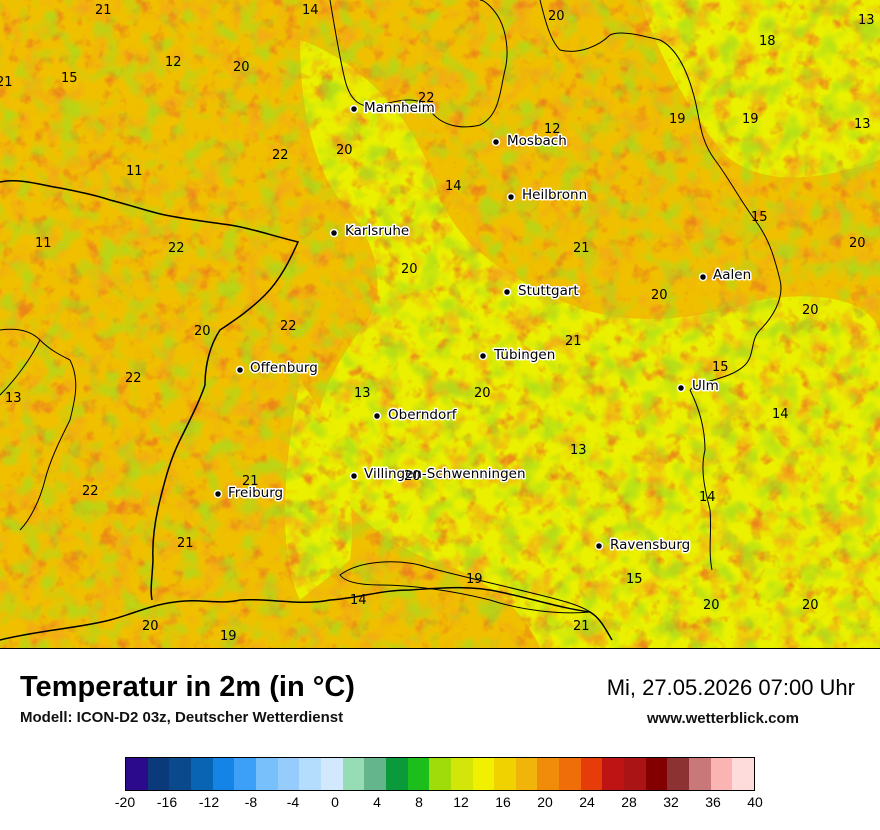  Describe the element at coordinates (548, 291) in the screenshot. I see `city-label: Stuttgart` at that location.